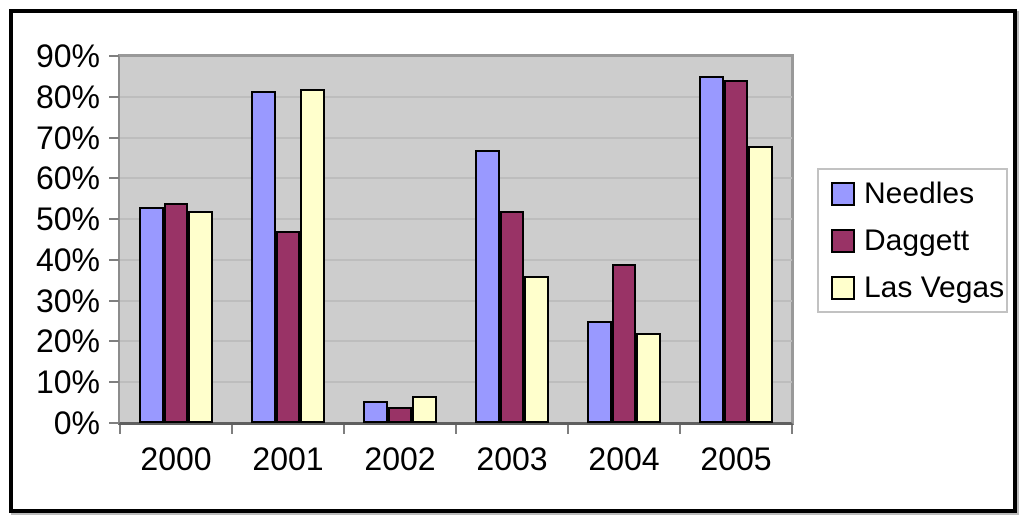  What do you see at coordinates (67, 382) in the screenshot?
I see `y-axis-tick-label: 10%` at bounding box center [67, 382].